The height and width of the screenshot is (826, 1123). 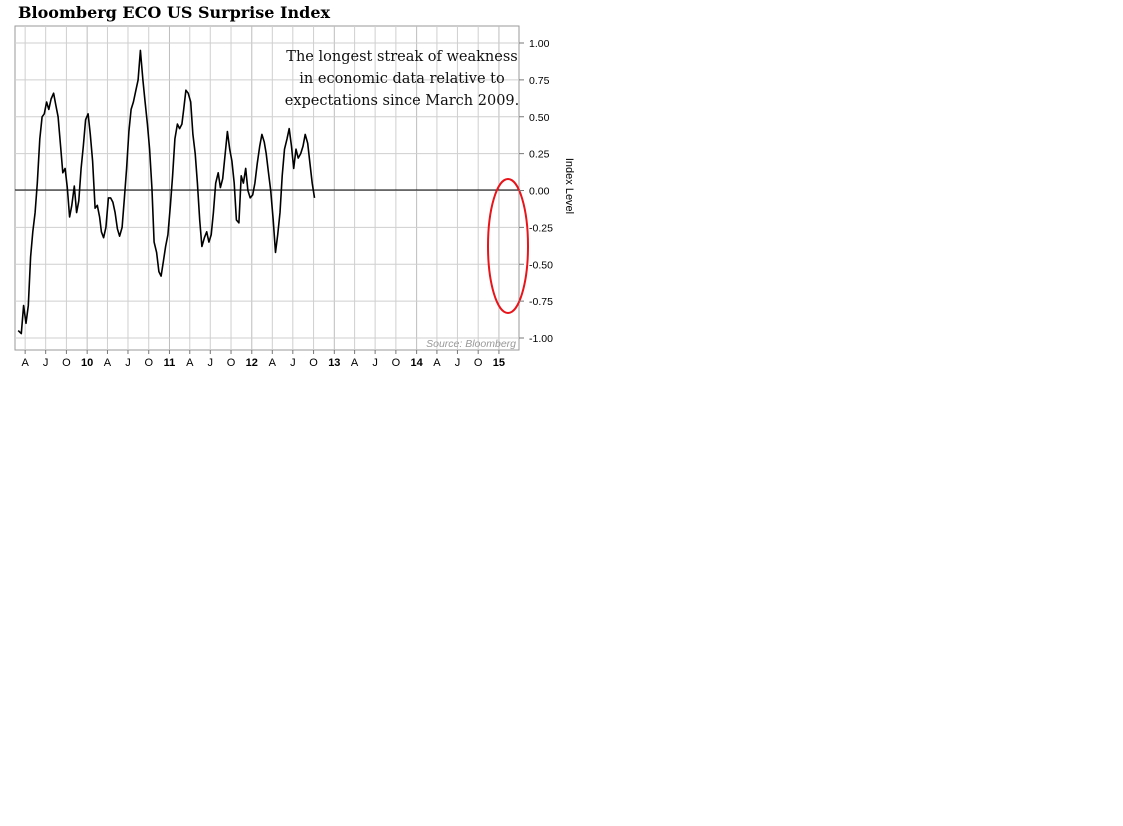 What do you see at coordinates (402, 101) in the screenshot?
I see `annotation-line: expectations since March 2009.` at bounding box center [402, 101].